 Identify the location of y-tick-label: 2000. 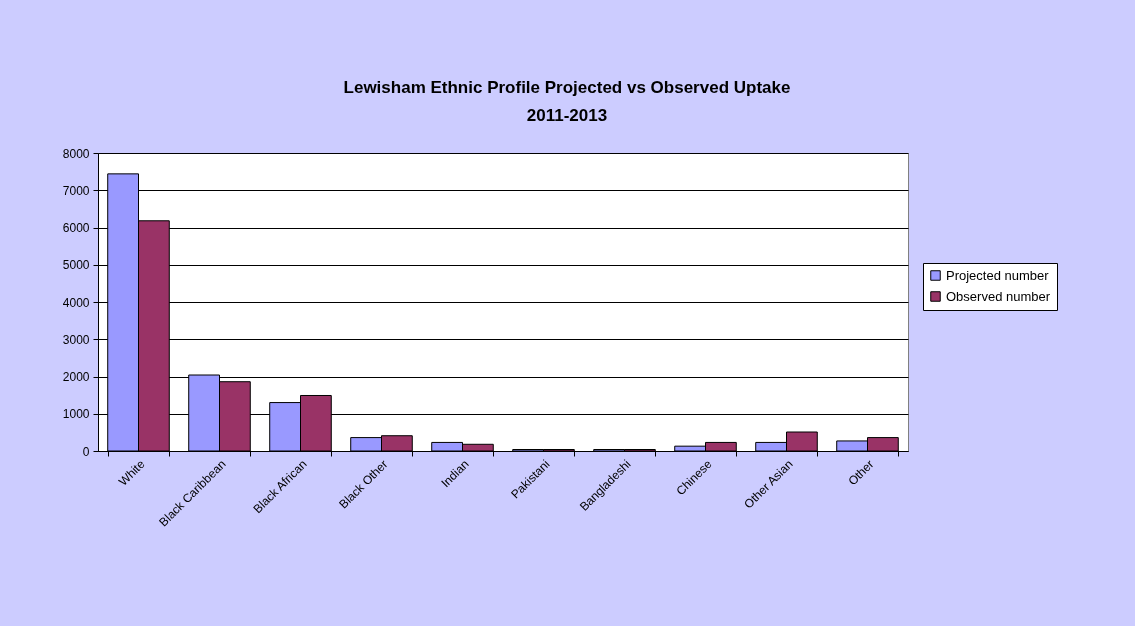
(76, 377).